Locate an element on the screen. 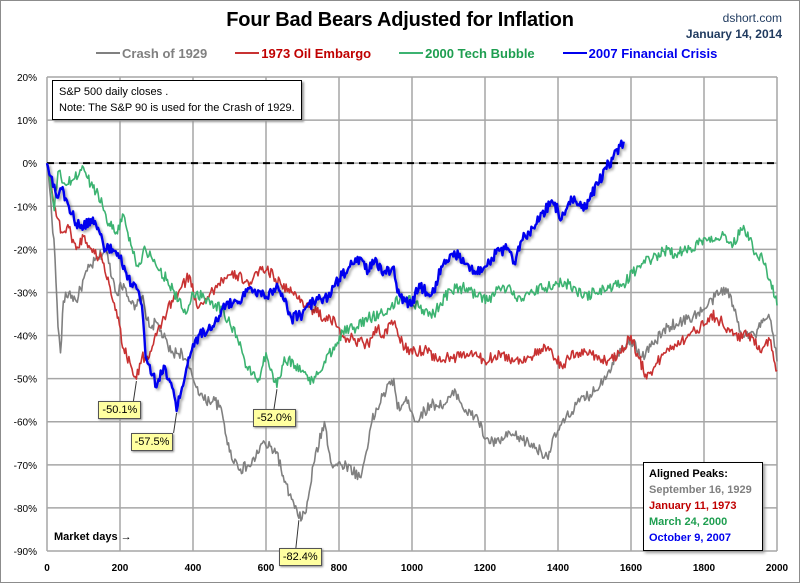 The image size is (800, 583). peak-2007: October 9, 2007 is located at coordinates (690, 538).